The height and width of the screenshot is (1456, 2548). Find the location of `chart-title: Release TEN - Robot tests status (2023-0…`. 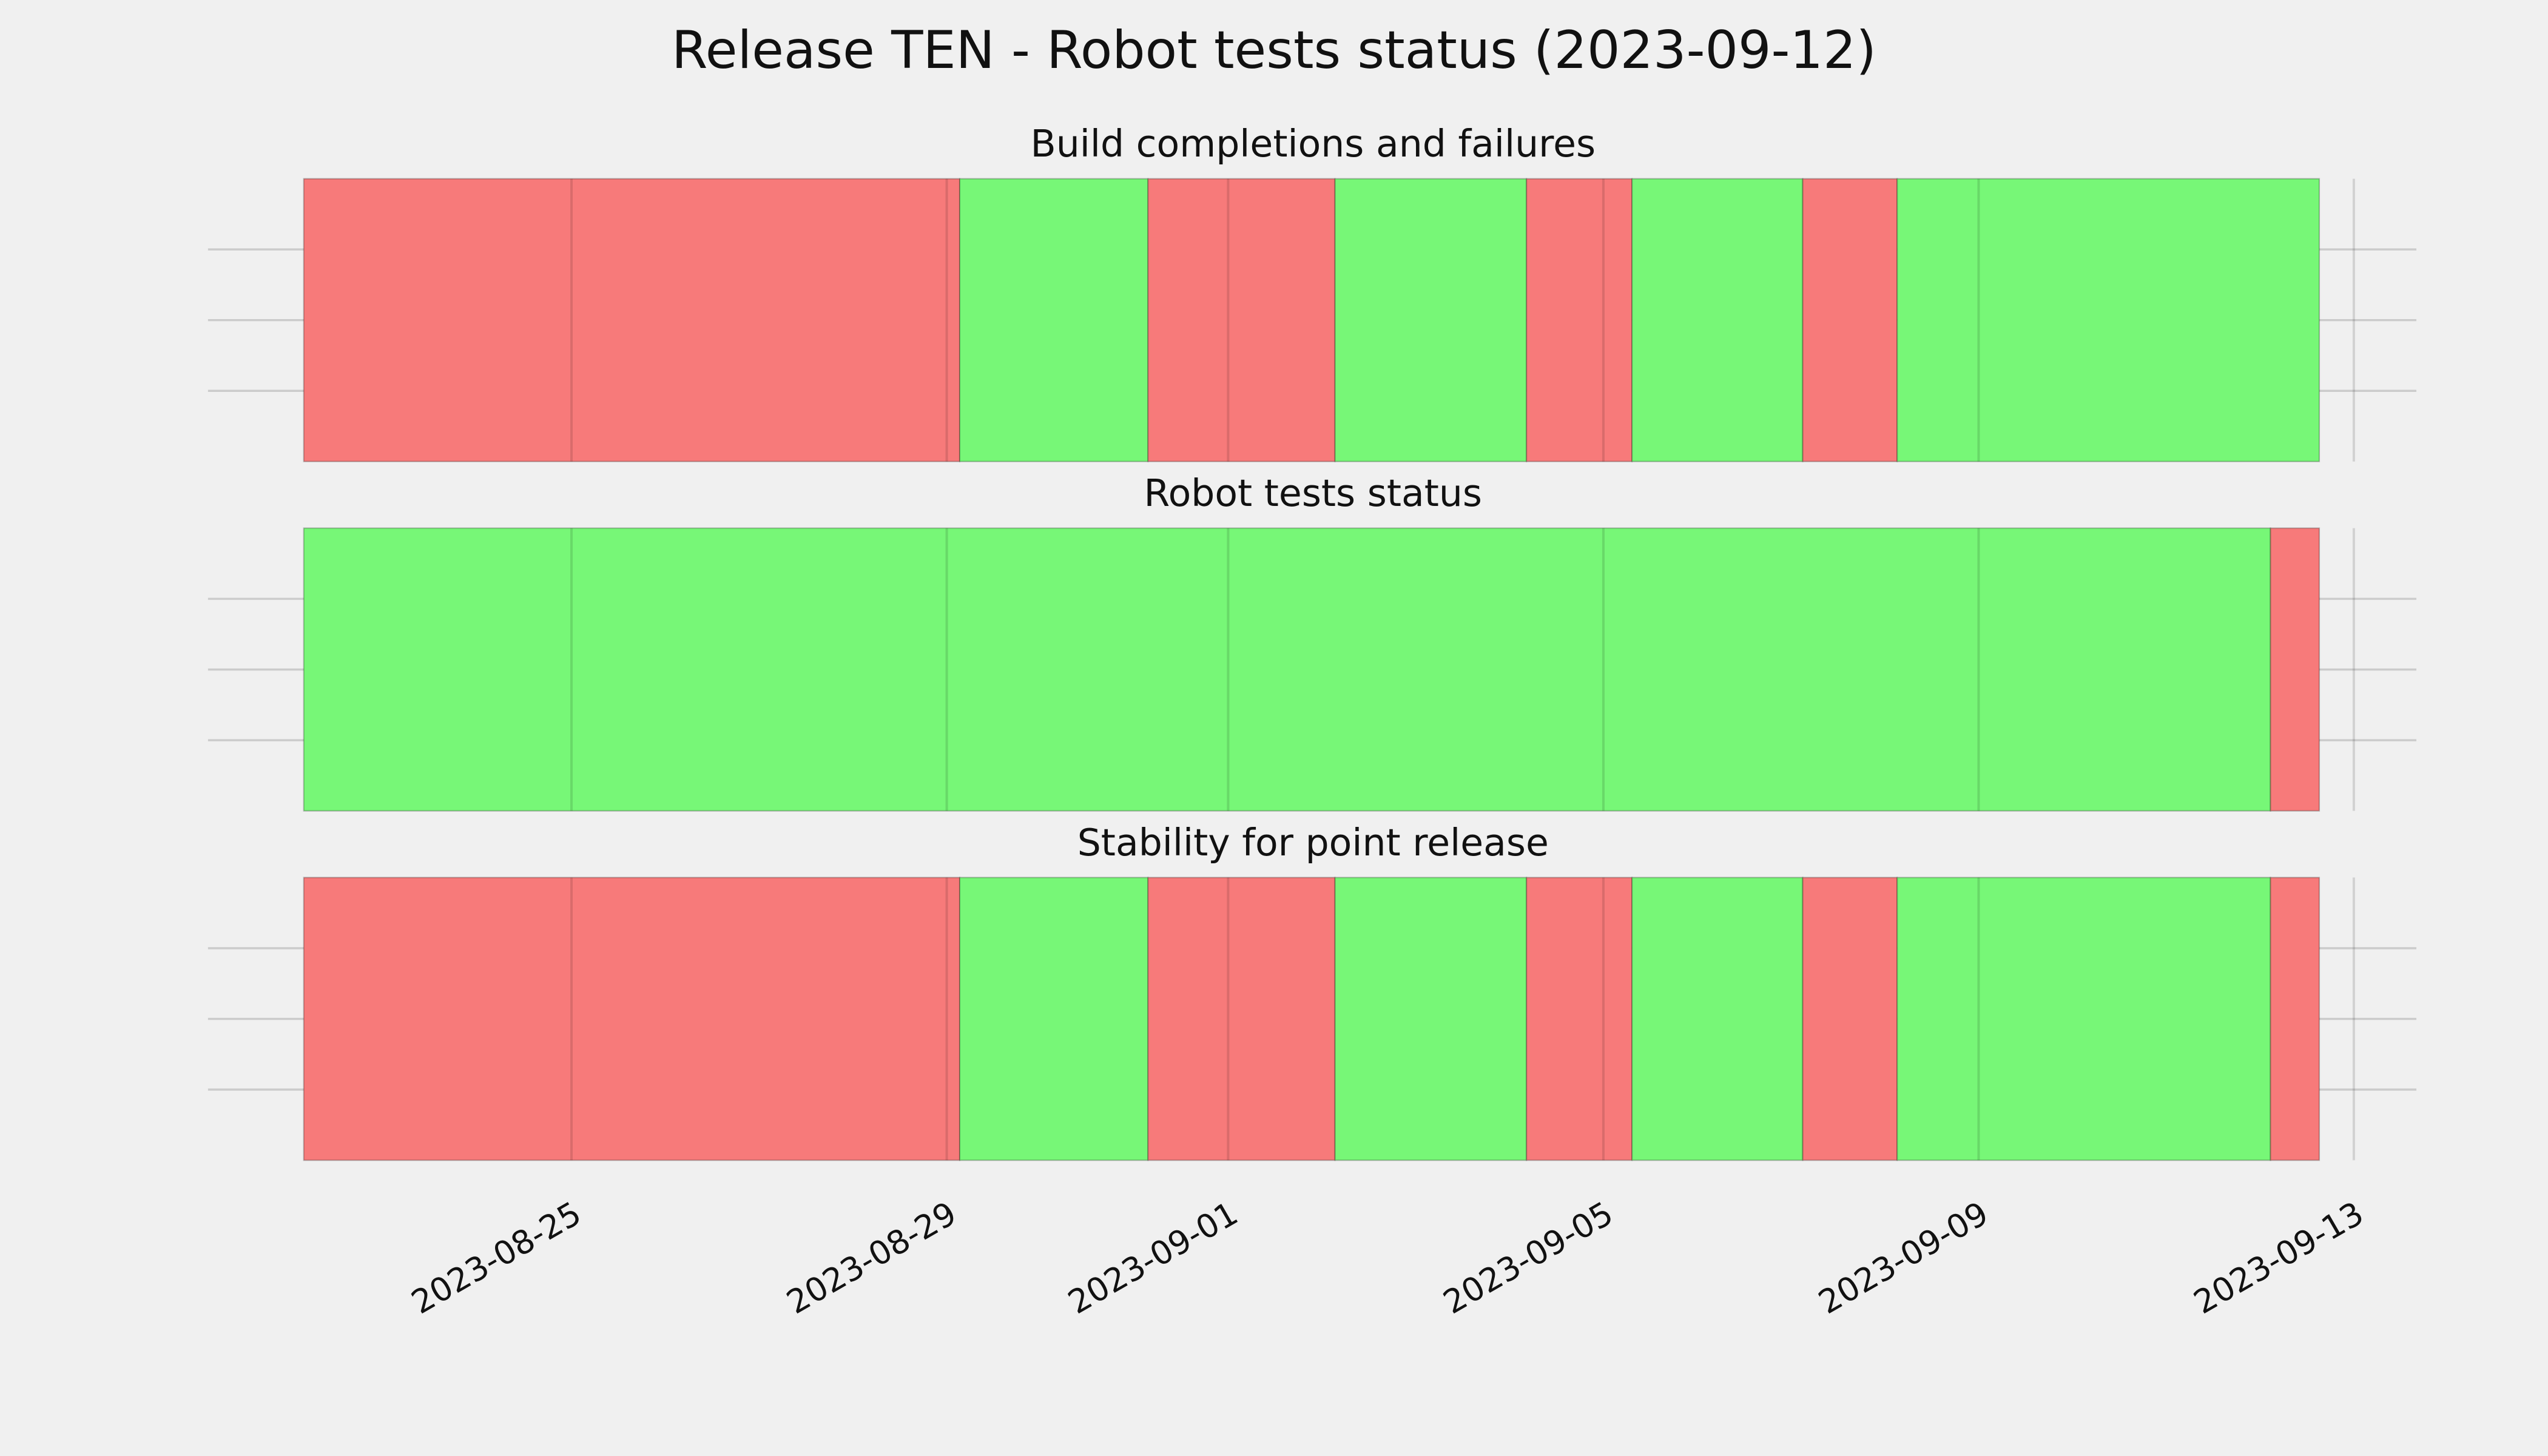

chart-title: Release TEN - Robot tests status (2023-0… is located at coordinates (1274, 50).